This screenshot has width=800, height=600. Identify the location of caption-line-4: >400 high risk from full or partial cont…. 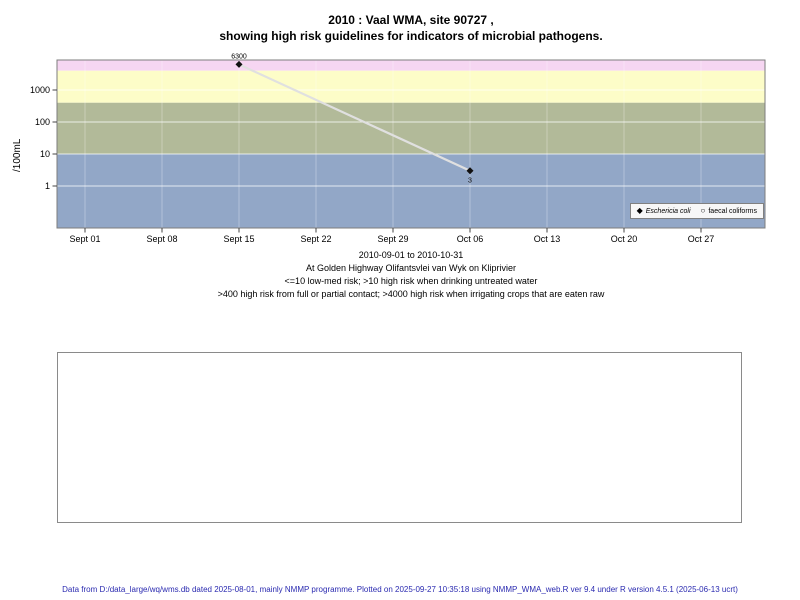
(411, 294).